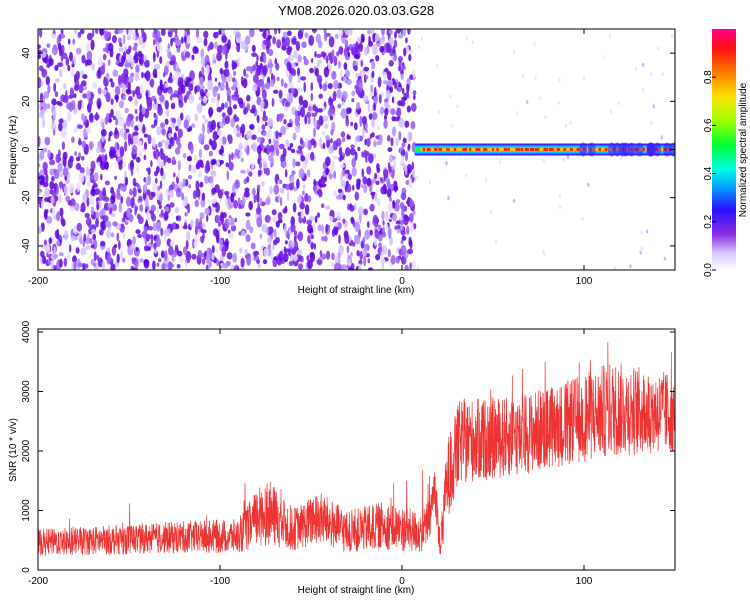 The image size is (750, 600). I want to click on spectrogram-y-tick-label: -20, so click(26, 197).